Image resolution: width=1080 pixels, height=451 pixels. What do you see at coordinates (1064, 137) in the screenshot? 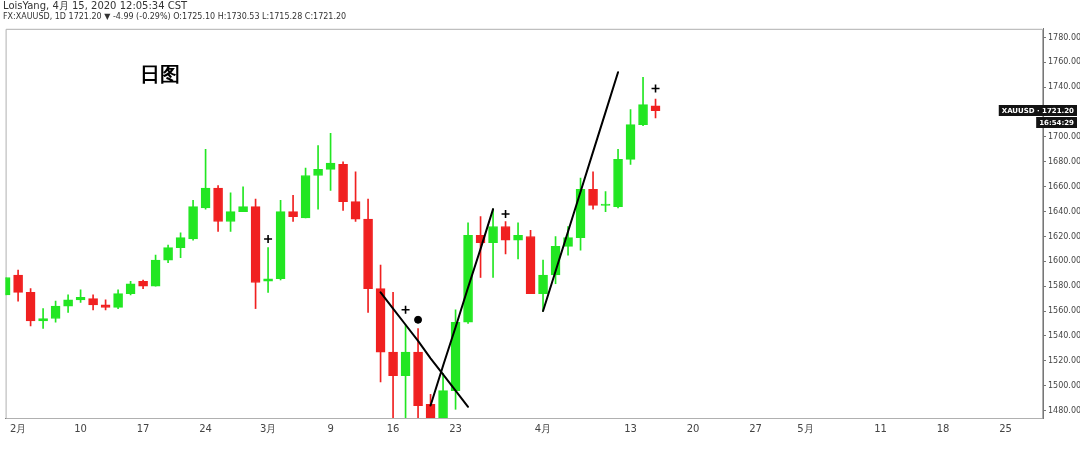
I see `y-tick-label: 1700.00` at bounding box center [1064, 137].